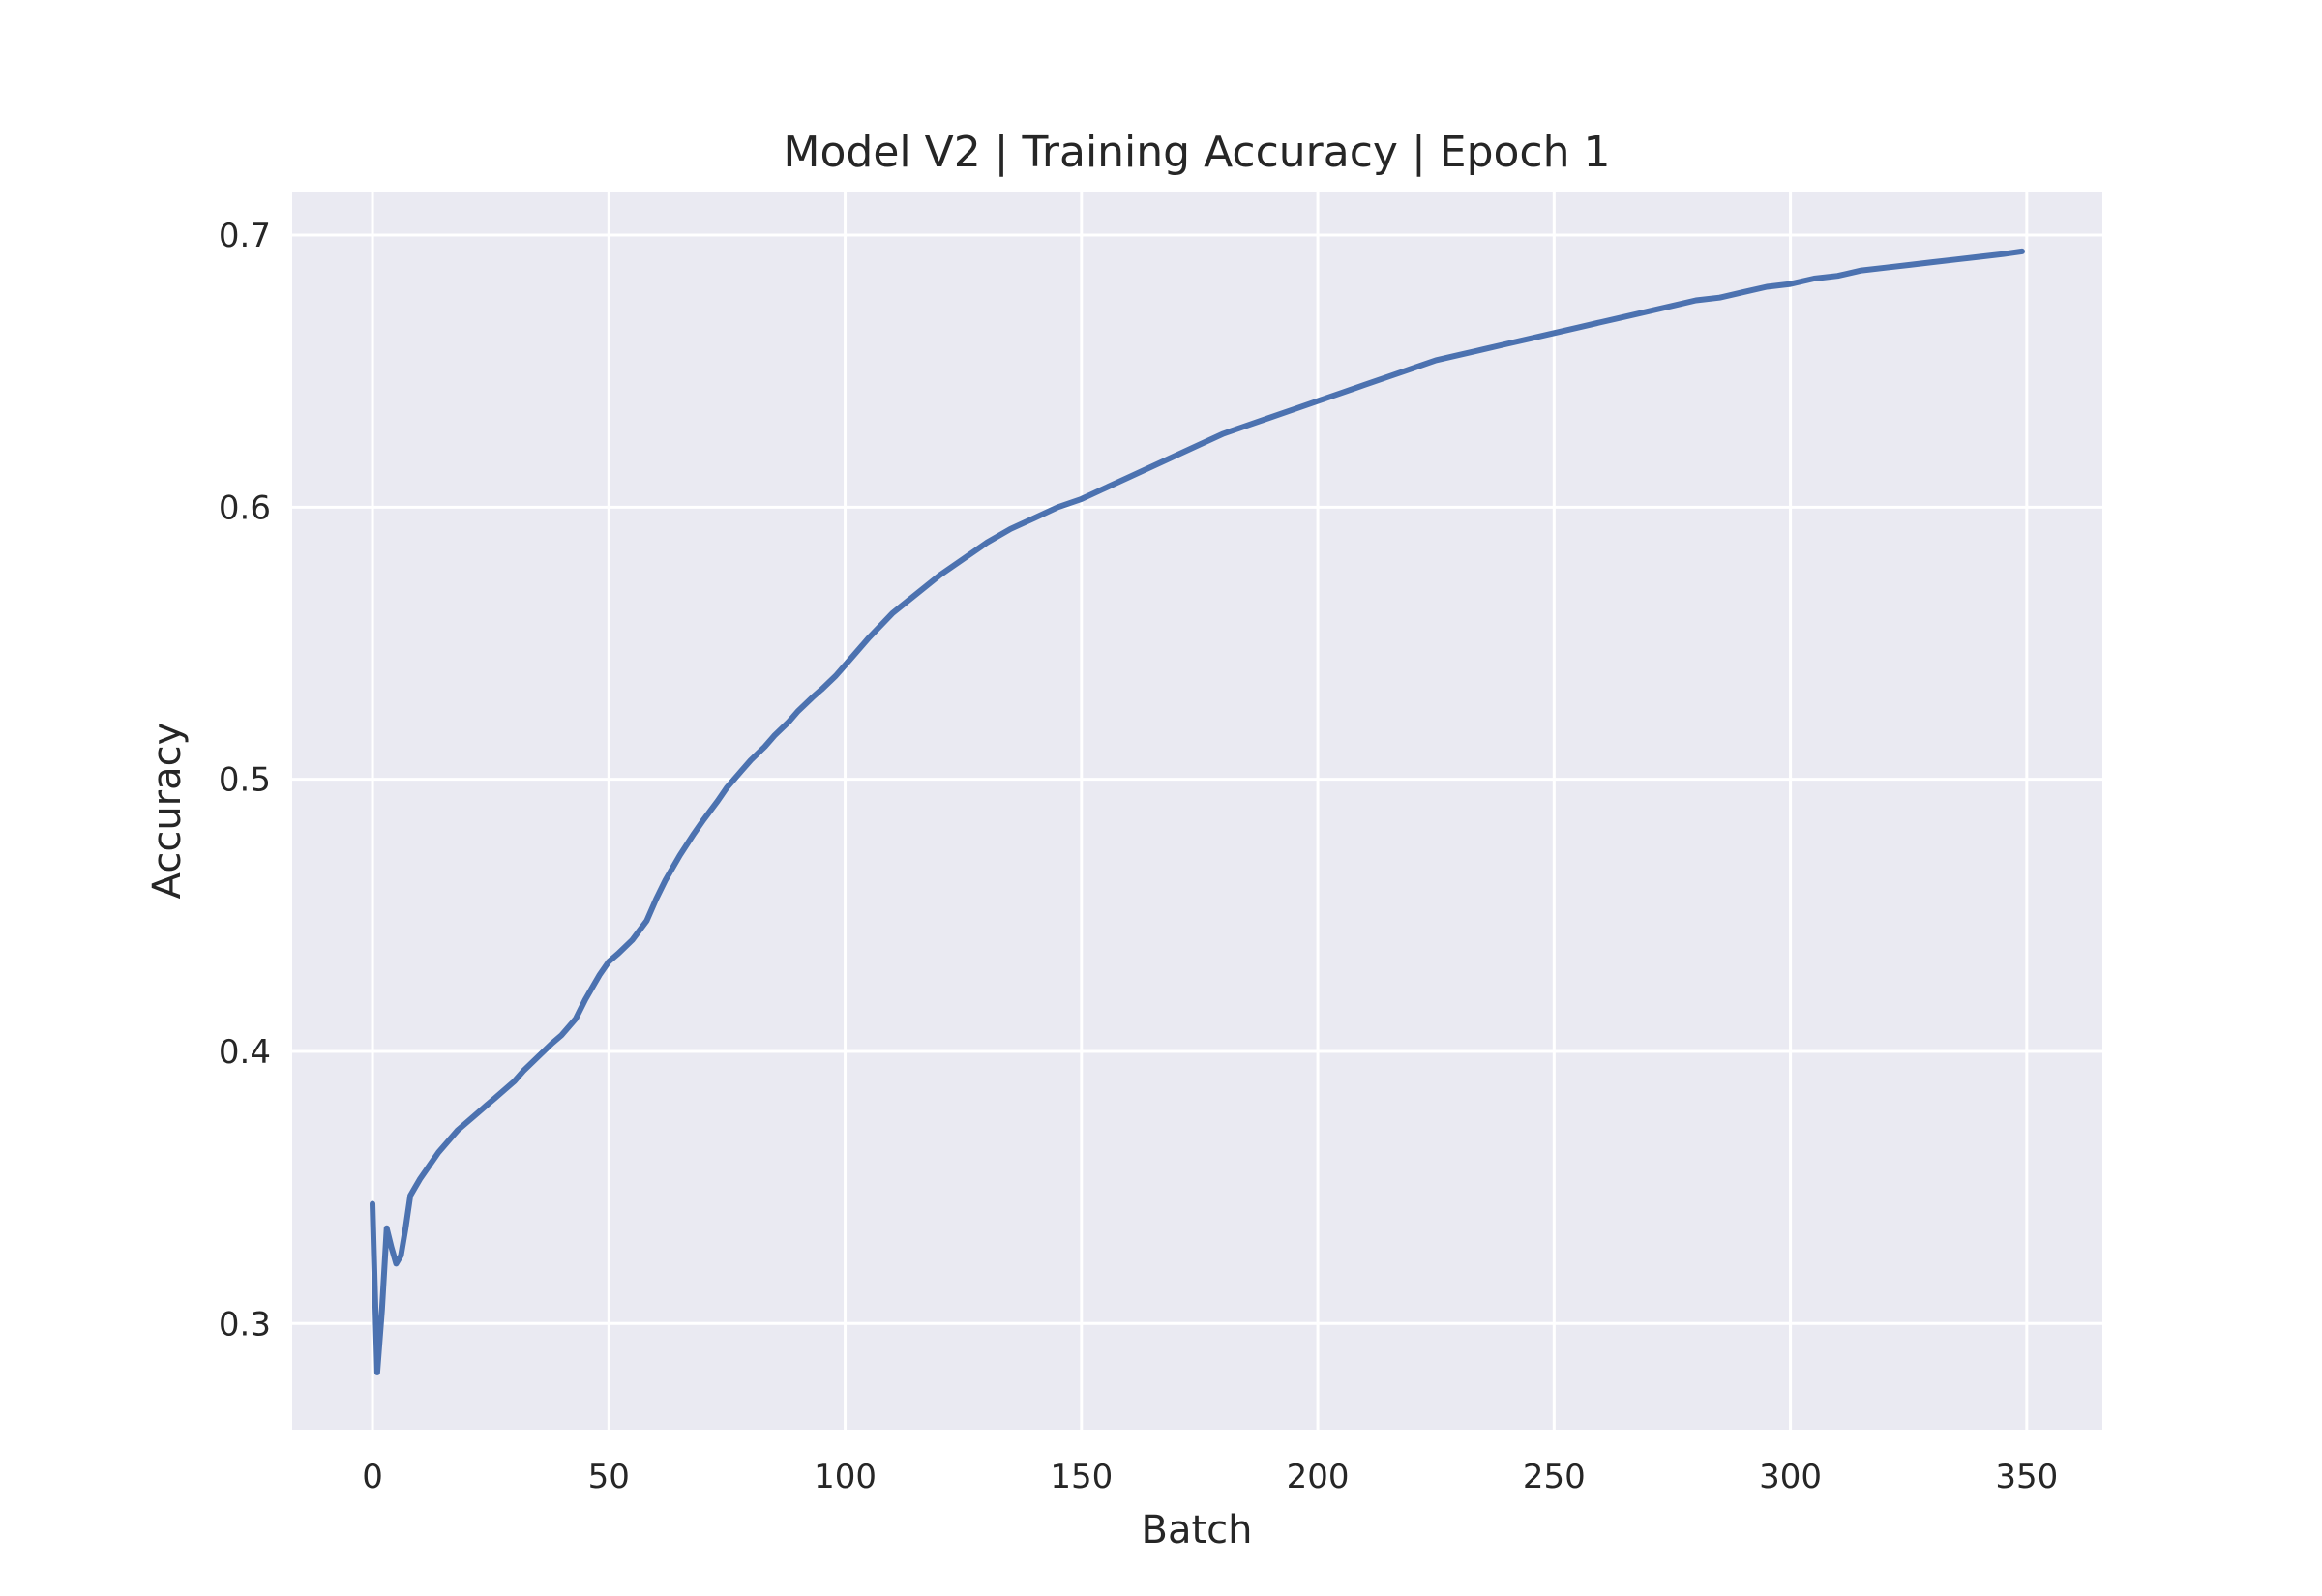 The width and height of the screenshot is (2322, 1596). What do you see at coordinates (609, 1477) in the screenshot?
I see `x-tick-label: 50` at bounding box center [609, 1477].